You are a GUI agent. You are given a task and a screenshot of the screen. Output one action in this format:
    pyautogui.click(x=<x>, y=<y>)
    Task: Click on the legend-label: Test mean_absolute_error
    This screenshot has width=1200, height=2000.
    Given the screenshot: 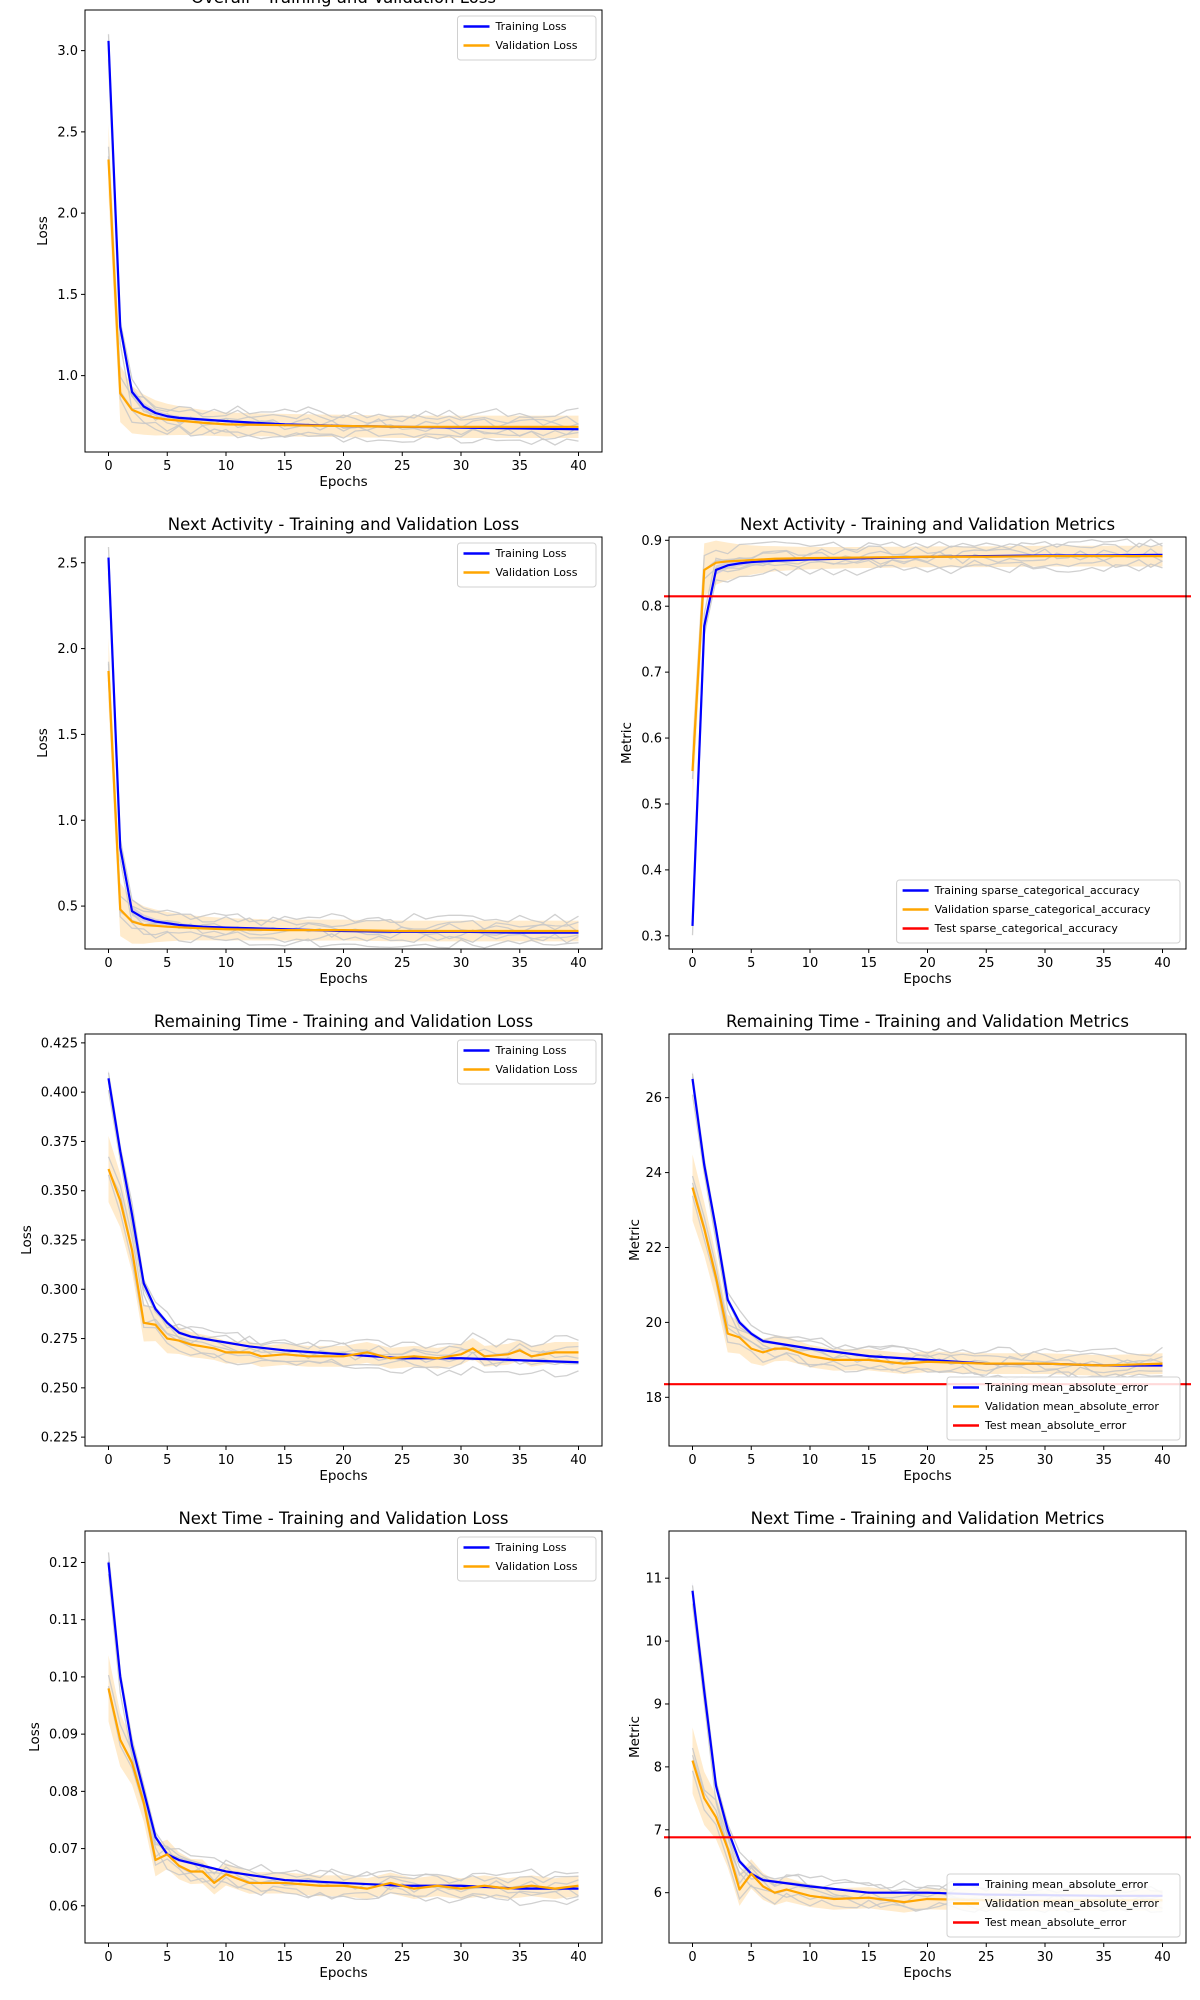 What is the action you would take?
    pyautogui.click(x=1055, y=1922)
    